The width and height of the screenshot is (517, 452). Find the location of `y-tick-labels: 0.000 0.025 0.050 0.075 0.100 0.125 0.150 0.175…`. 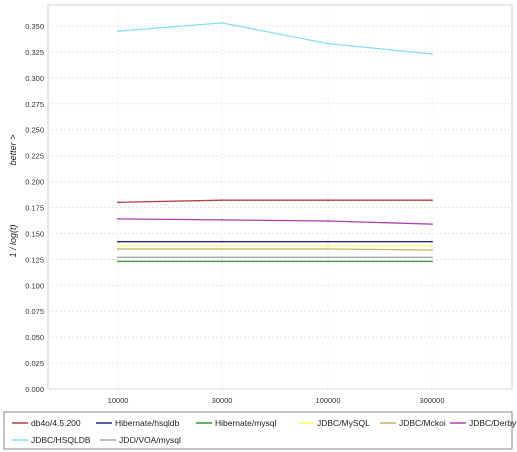

y-tick-labels: 0.000 0.025 0.050 0.075 0.100 0.125 0.150 0.175… is located at coordinates (34, 208).